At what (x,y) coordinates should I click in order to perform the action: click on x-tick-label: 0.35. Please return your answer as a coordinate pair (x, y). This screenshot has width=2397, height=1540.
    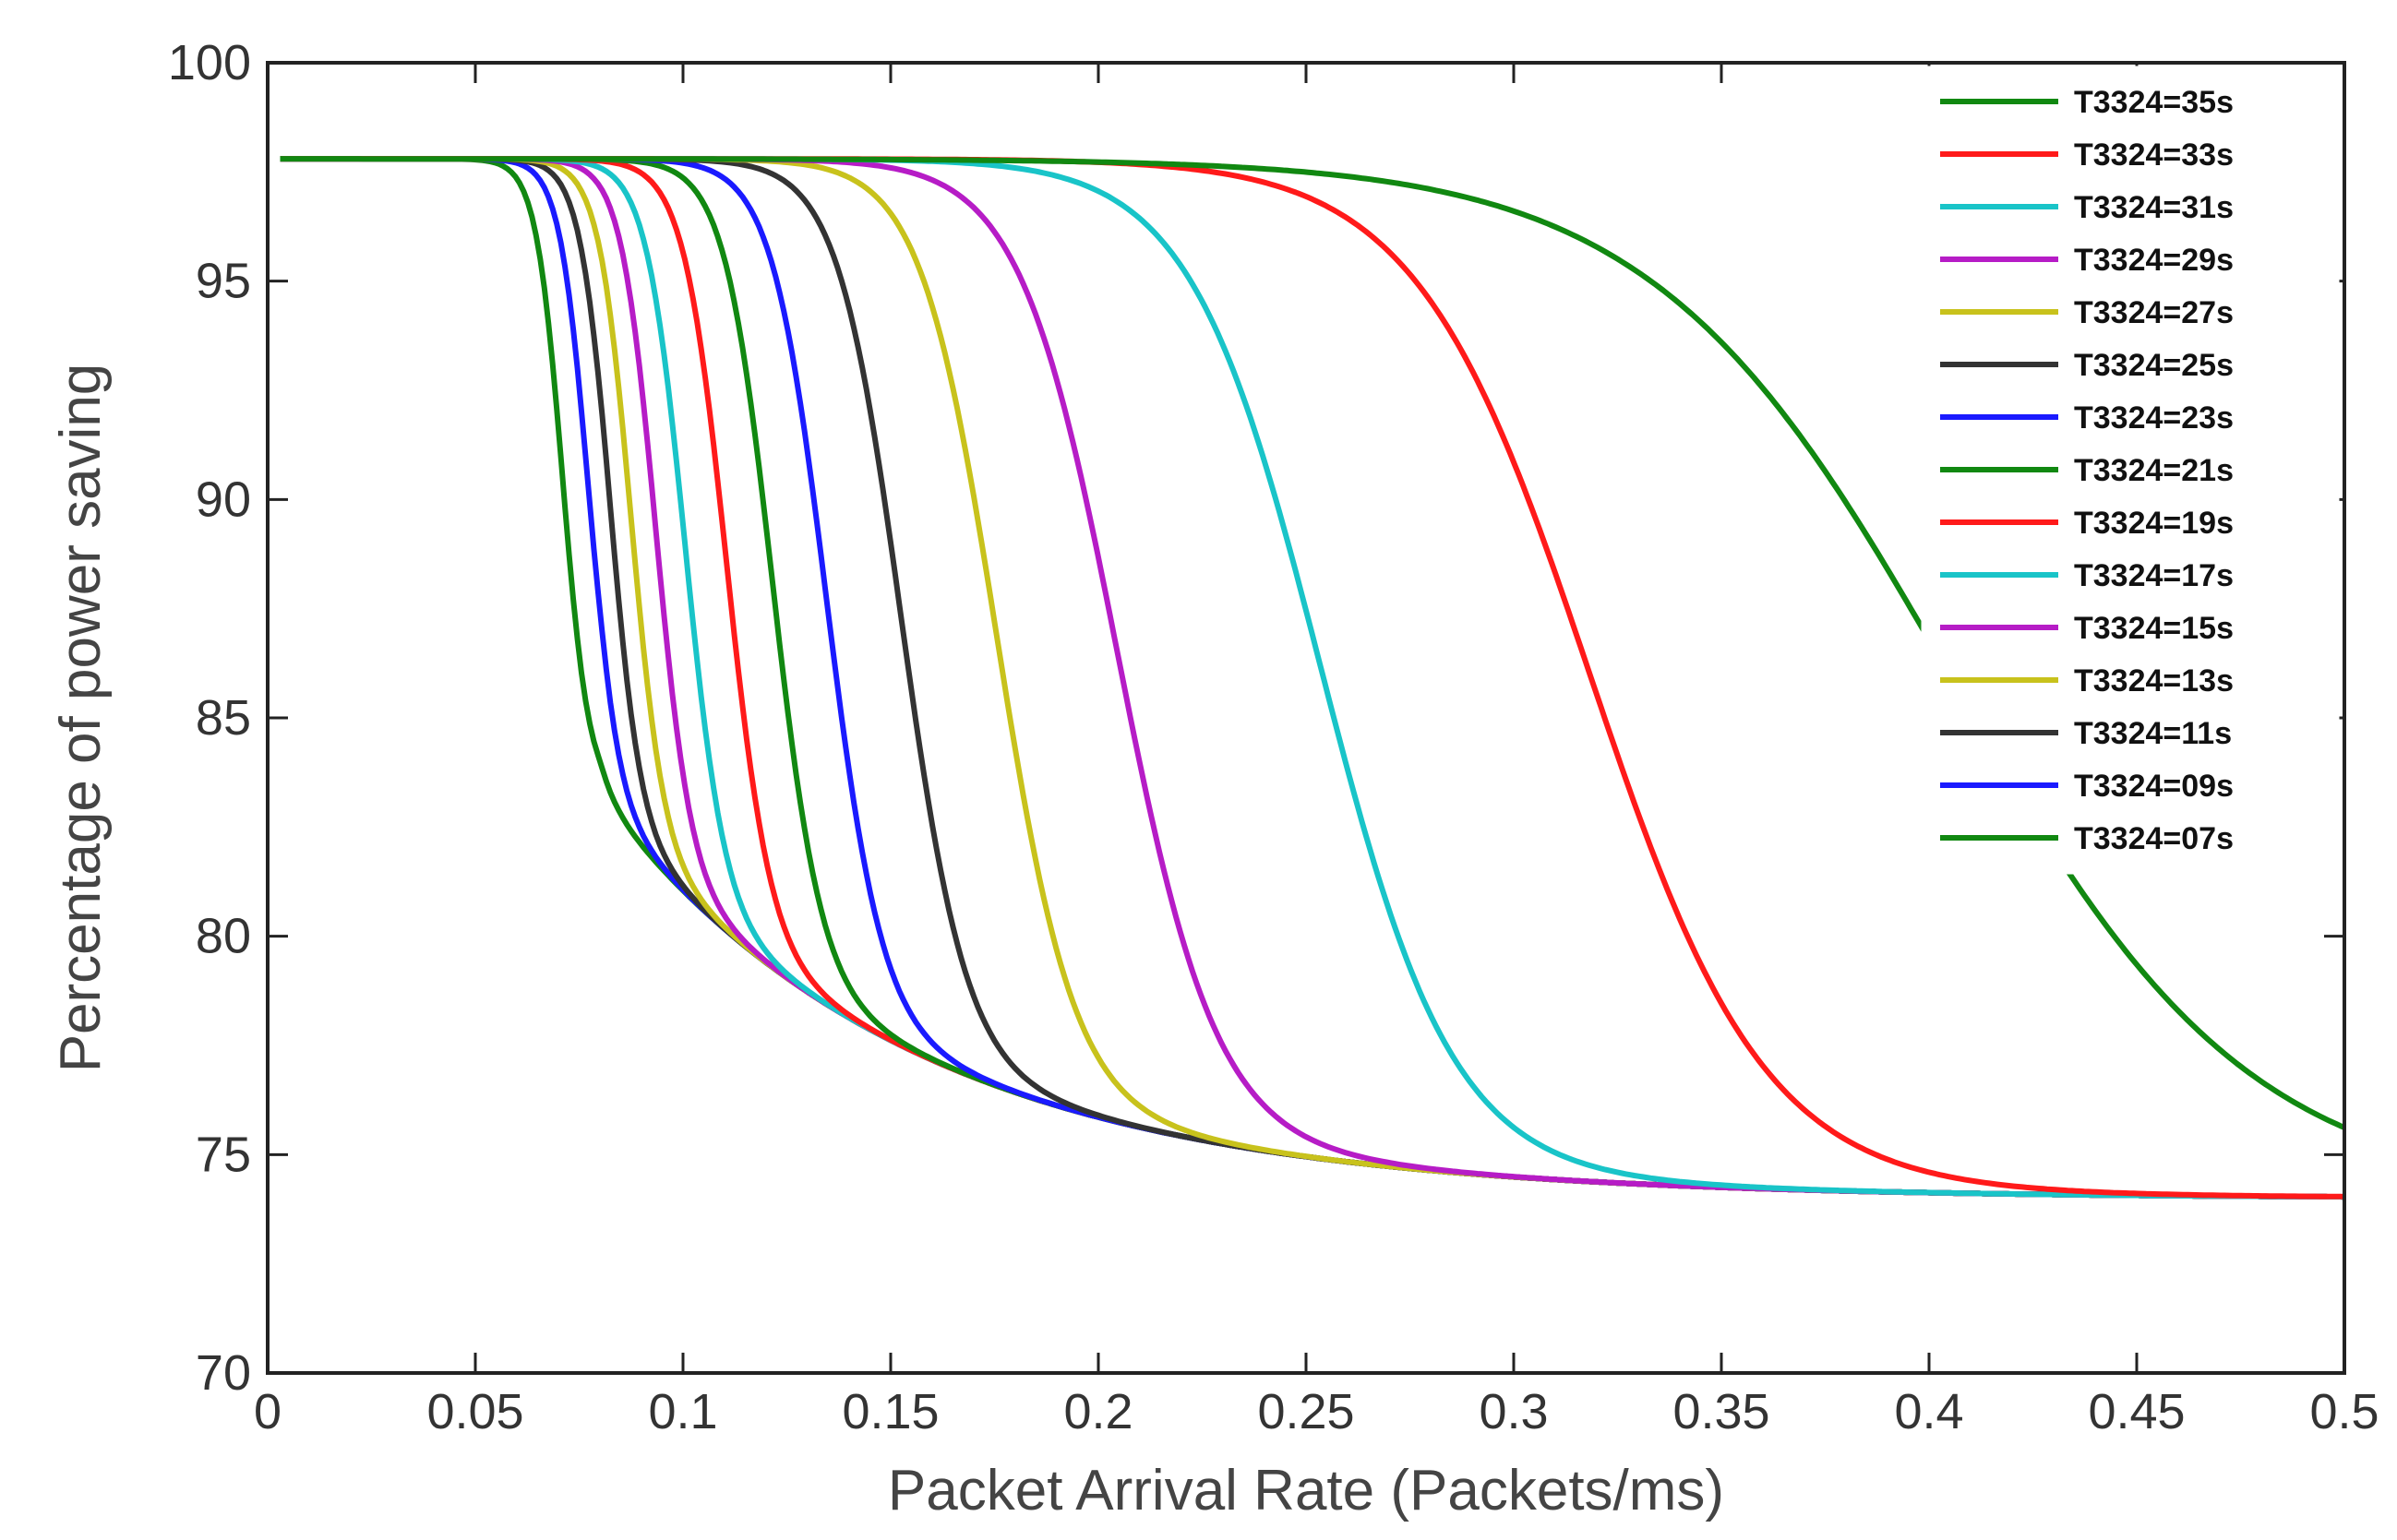
    Looking at the image, I should click on (1720, 1411).